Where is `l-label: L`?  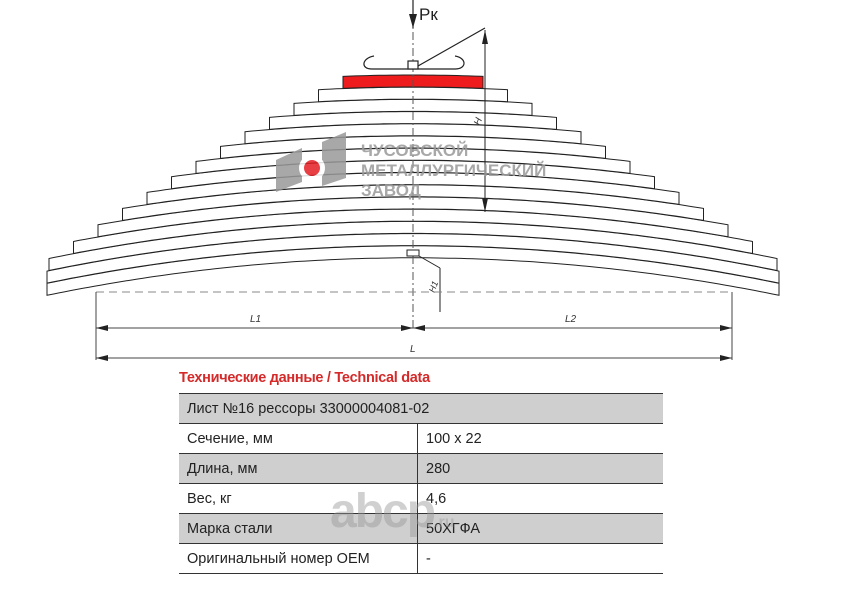
l-label: L is located at coordinates (413, 349).